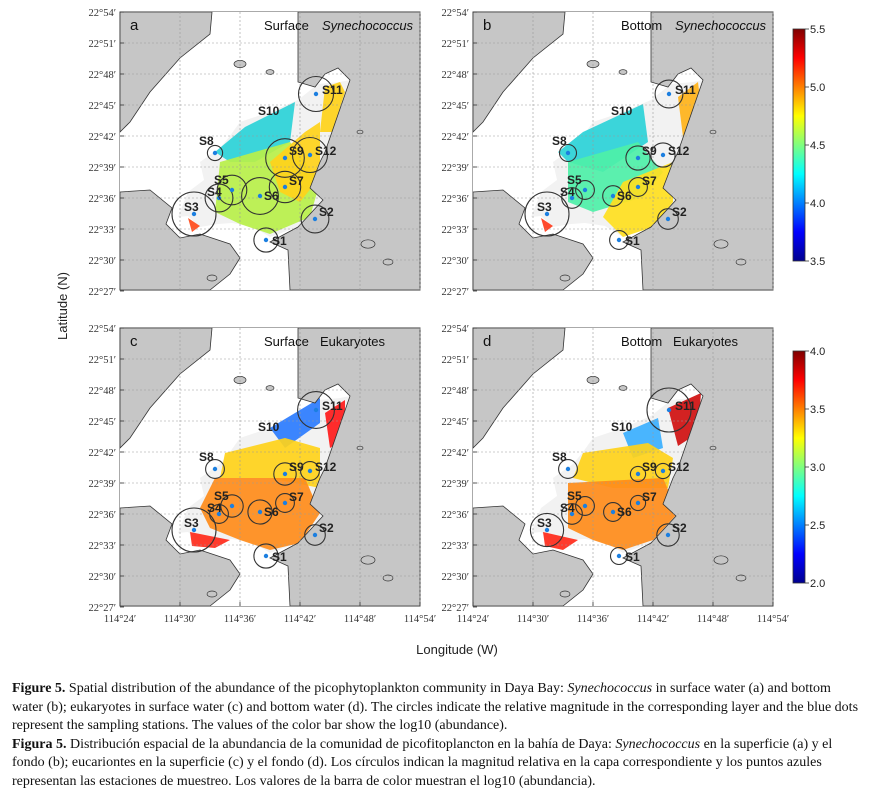 The width and height of the screenshot is (871, 797). I want to click on land-east, so click(345, 467).